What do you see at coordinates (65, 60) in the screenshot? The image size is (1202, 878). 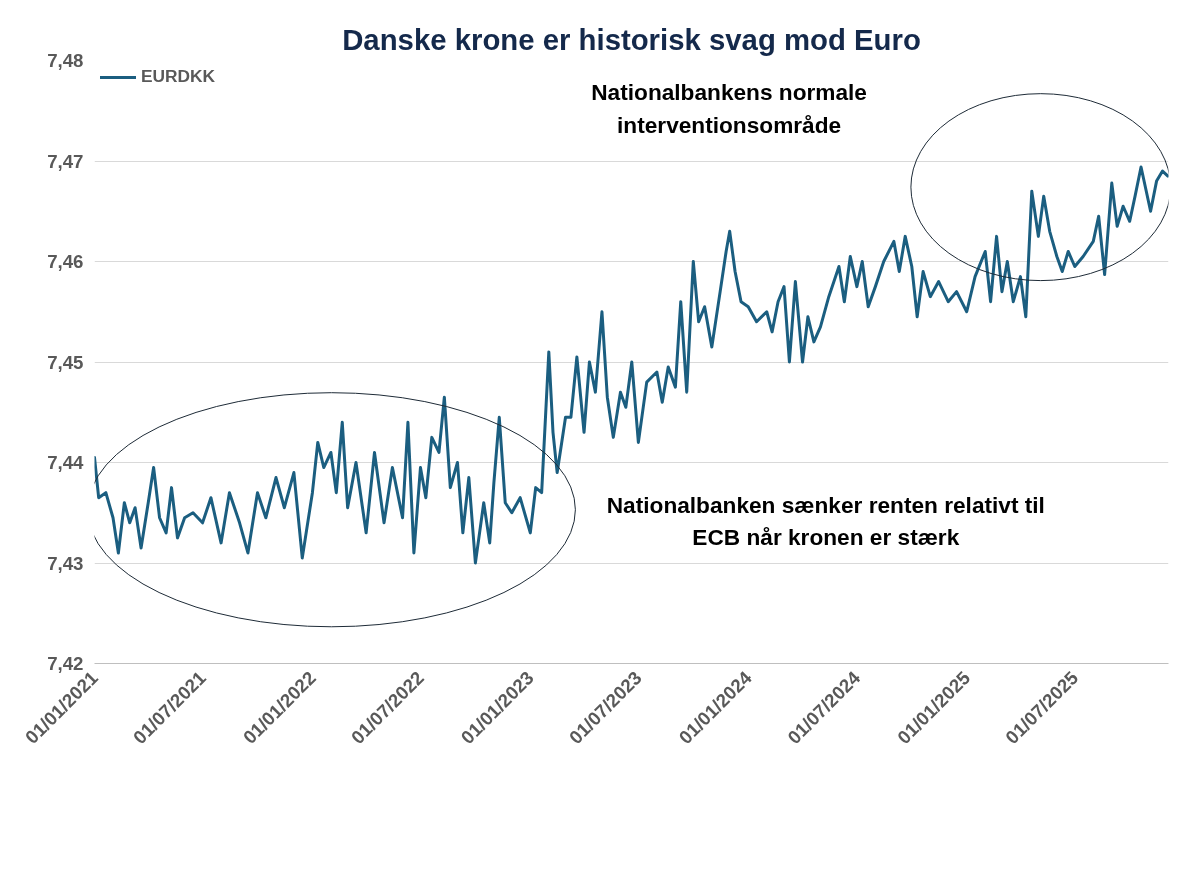 I see `y-tick-label: 7,48` at bounding box center [65, 60].